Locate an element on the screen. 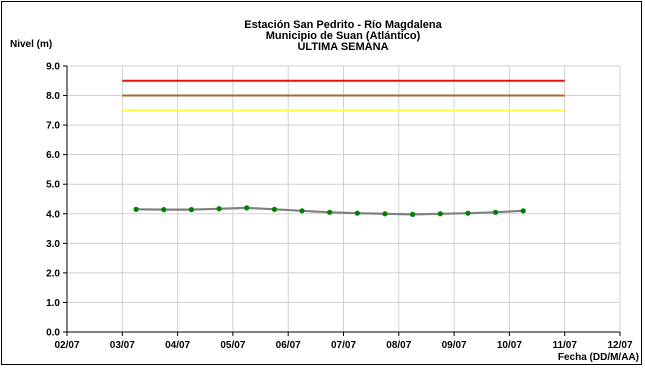 The height and width of the screenshot is (368, 645). x-tick-label: 05/07 is located at coordinates (232, 345).